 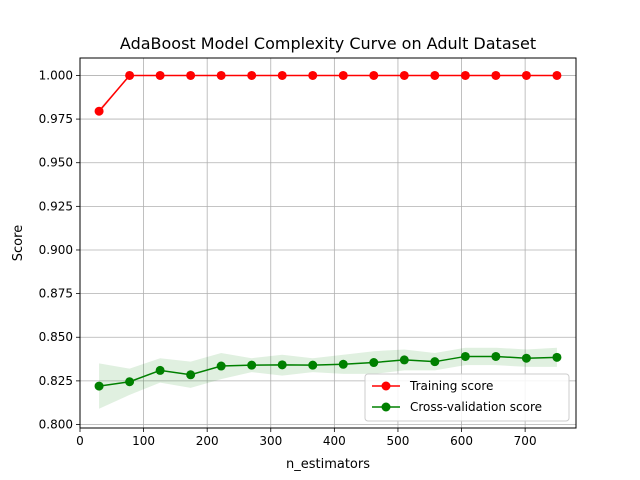 What do you see at coordinates (451, 386) in the screenshot?
I see `legend-label-training: Training score` at bounding box center [451, 386].